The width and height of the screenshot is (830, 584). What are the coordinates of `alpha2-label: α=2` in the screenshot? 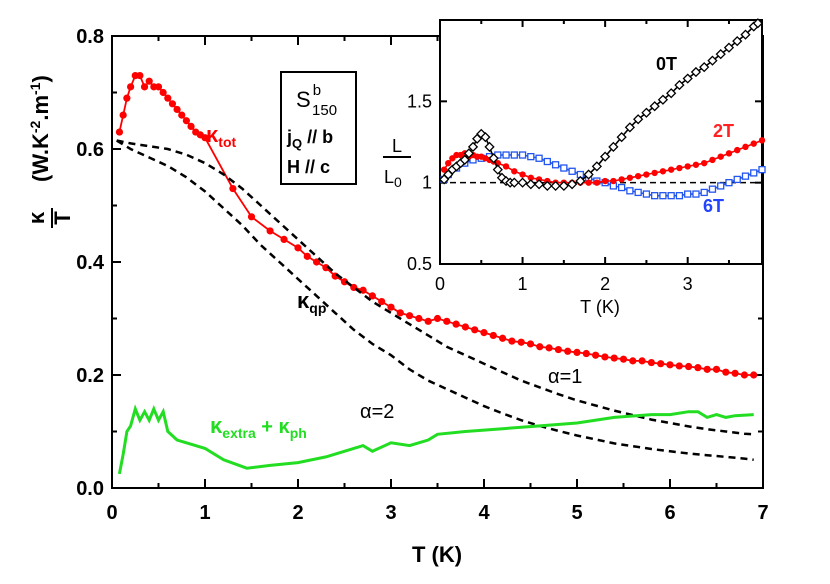 It's located at (377, 412).